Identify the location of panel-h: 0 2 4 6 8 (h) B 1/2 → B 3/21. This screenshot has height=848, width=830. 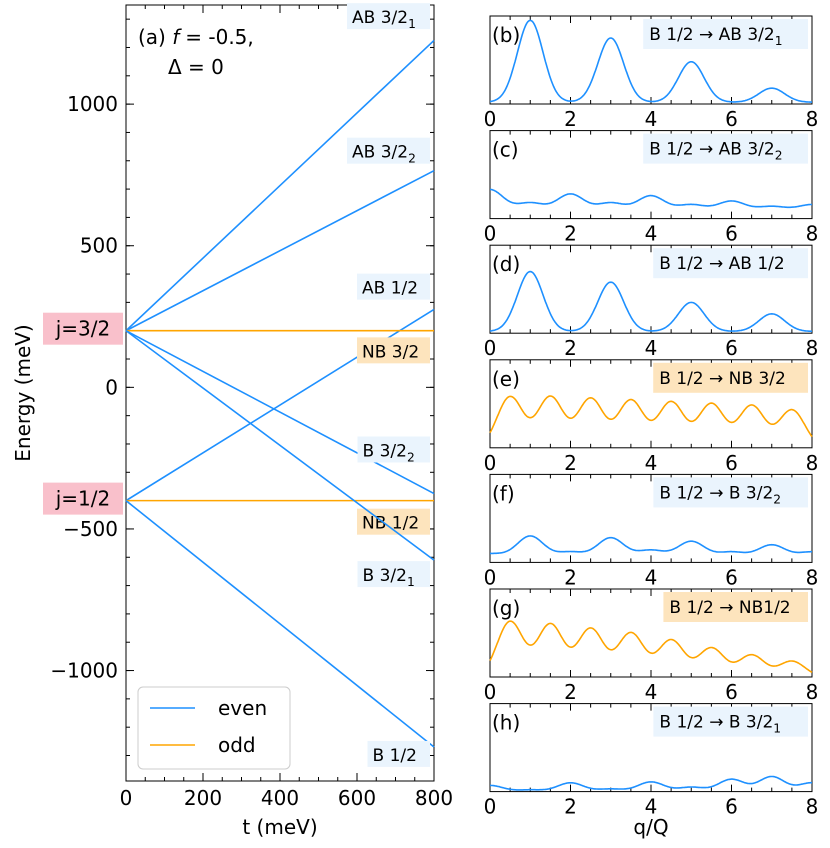
(651, 761).